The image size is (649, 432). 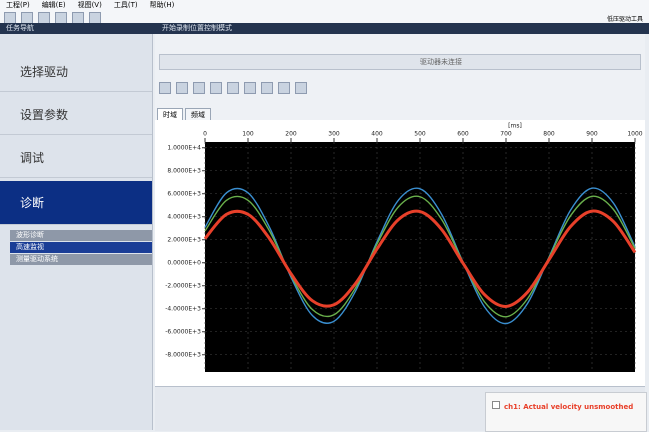 What do you see at coordinates (125, 5) in the screenshot?
I see `menu-item: 工具(T)` at bounding box center [125, 5].